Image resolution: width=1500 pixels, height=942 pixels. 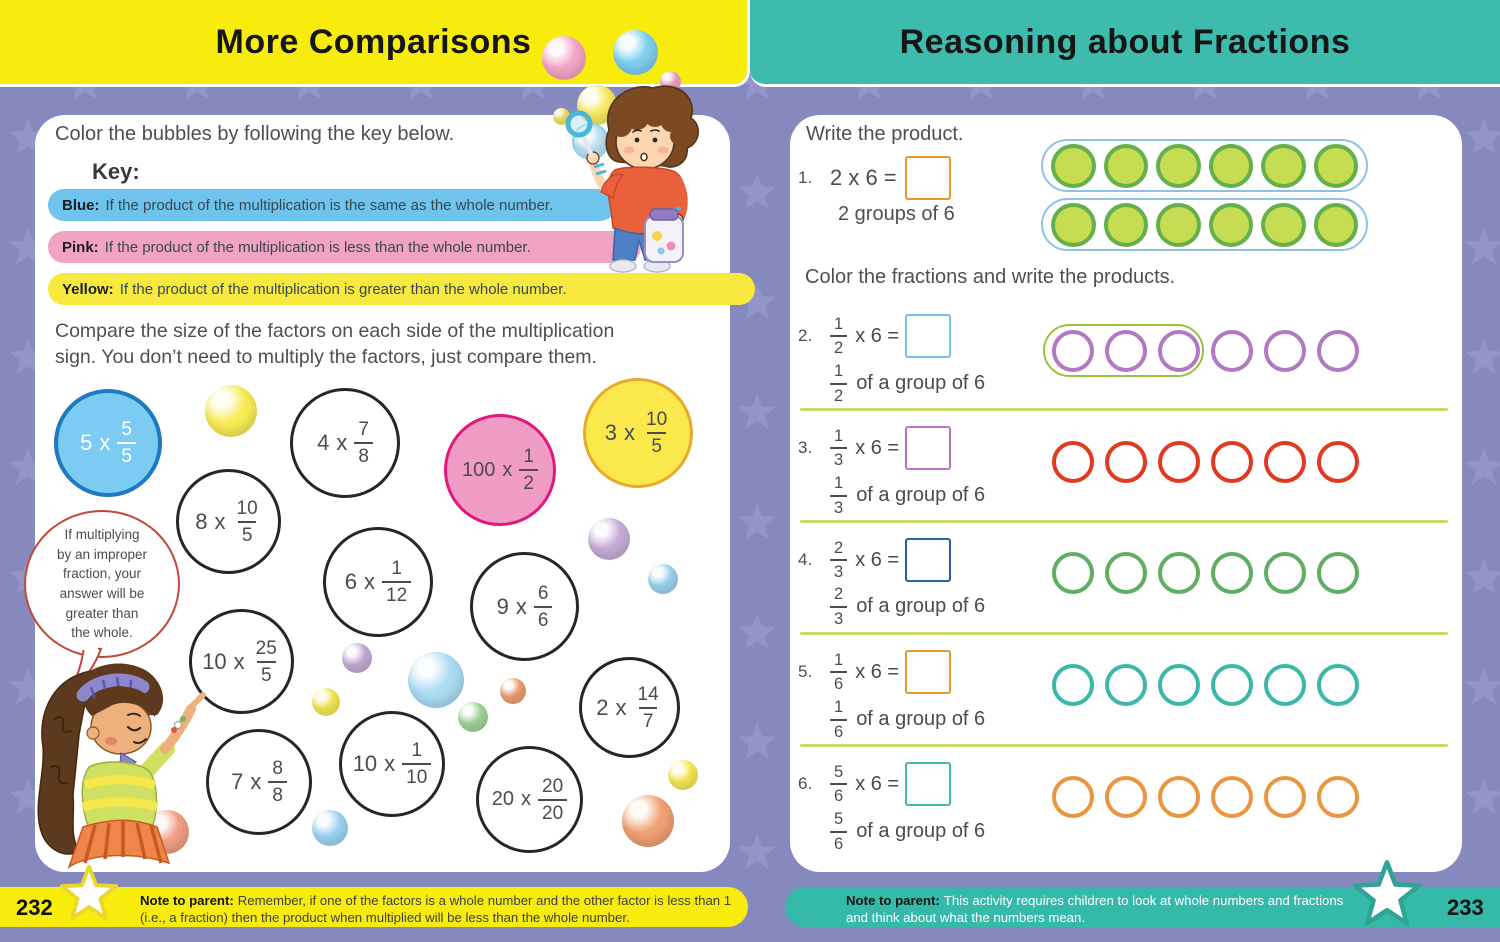 What do you see at coordinates (392, 764) in the screenshot?
I see `bubble-expression-10x1-10: 10 x 1 10` at bounding box center [392, 764].